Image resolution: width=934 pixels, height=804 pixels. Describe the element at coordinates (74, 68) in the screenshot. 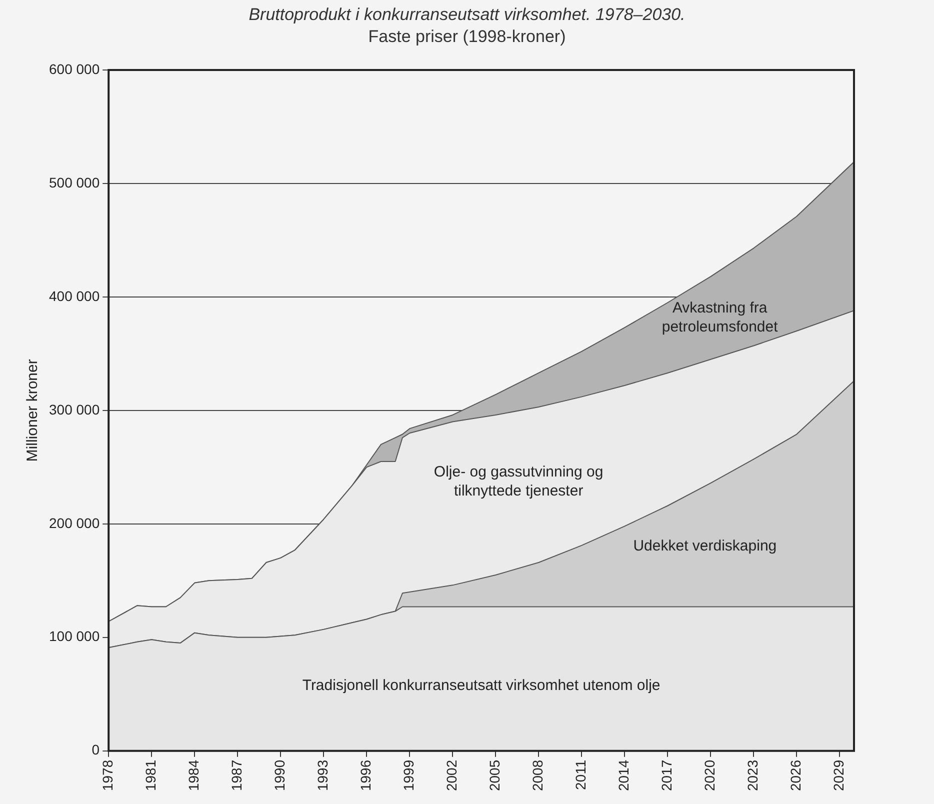

I see `y-tick-label: 600 000` at that location.